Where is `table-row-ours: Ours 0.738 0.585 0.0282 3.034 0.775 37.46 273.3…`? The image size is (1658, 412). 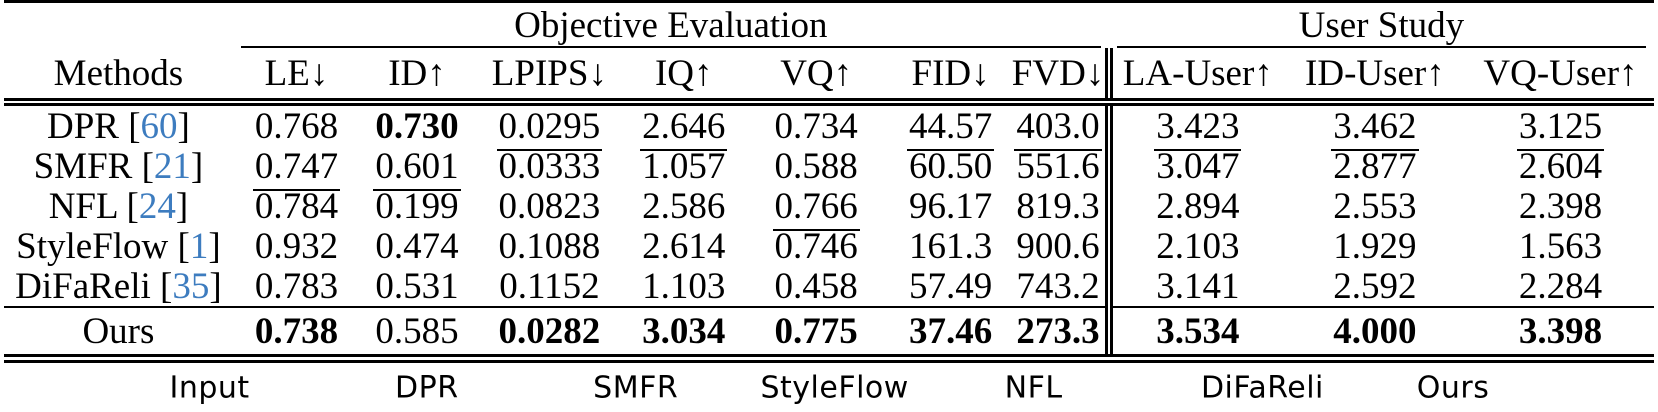
table-row-ours: Ours 0.738 0.585 0.0282 3.034 0.775 37.46 273.3… is located at coordinates (829, 334).